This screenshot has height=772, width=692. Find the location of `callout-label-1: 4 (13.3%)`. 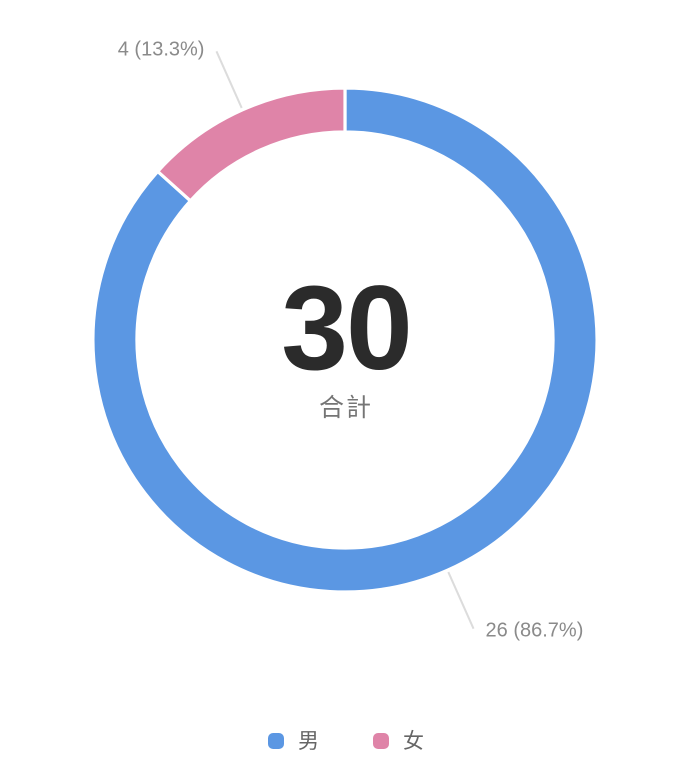

callout-label-1: 4 (13.3%) is located at coordinates (161, 49).